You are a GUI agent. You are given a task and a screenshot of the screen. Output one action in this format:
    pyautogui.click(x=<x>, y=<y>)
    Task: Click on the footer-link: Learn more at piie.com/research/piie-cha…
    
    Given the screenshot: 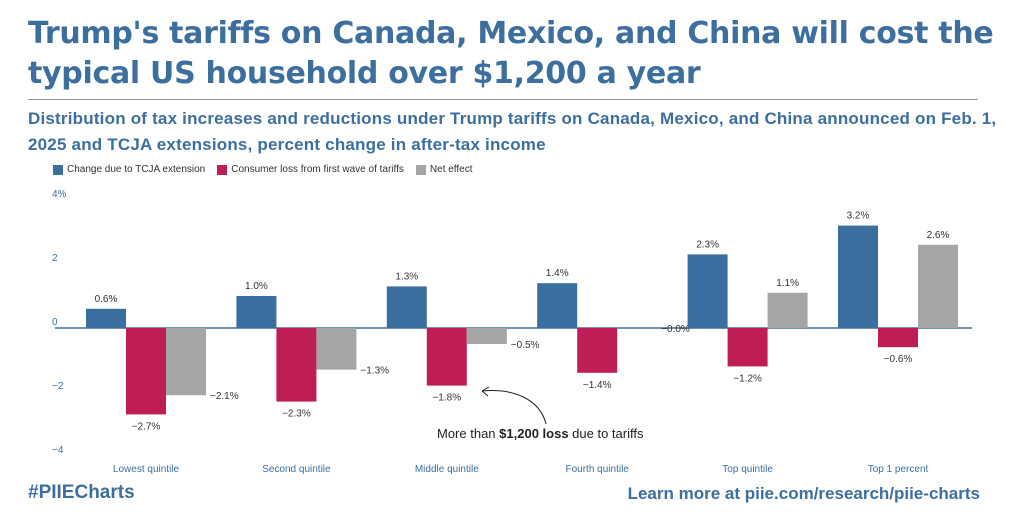 What is the action you would take?
    pyautogui.click(x=803, y=493)
    